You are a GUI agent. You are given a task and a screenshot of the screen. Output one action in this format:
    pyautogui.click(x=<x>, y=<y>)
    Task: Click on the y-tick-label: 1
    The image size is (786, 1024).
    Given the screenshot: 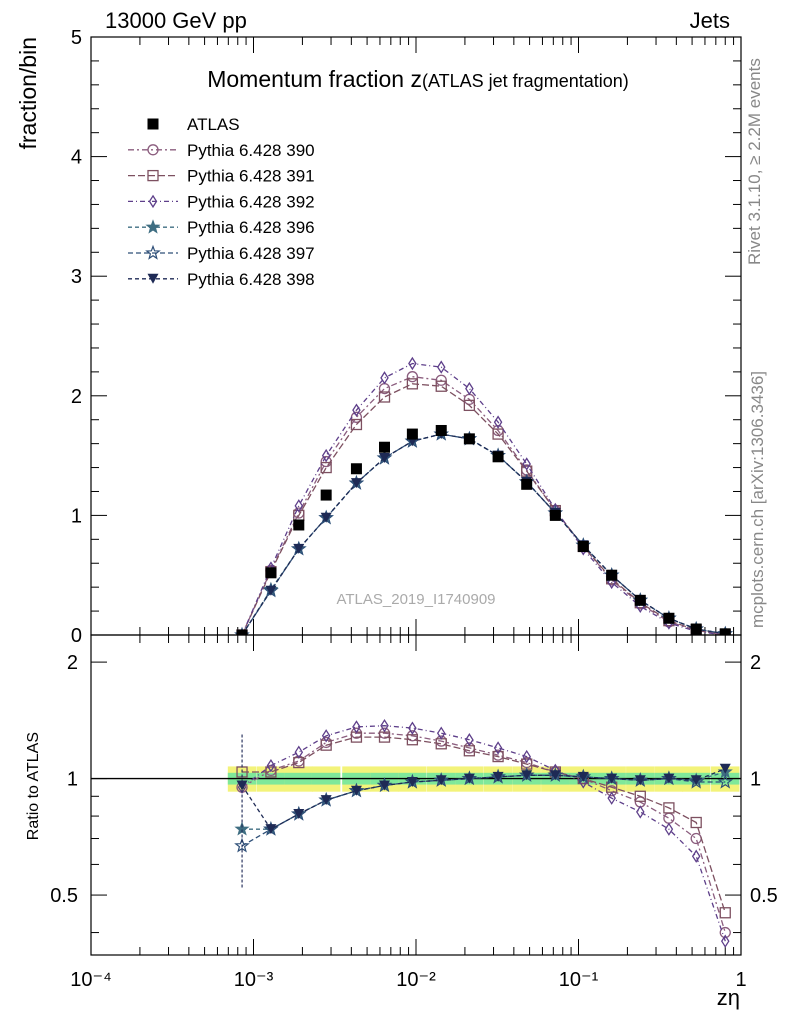 What is the action you would take?
    pyautogui.click(x=76, y=516)
    